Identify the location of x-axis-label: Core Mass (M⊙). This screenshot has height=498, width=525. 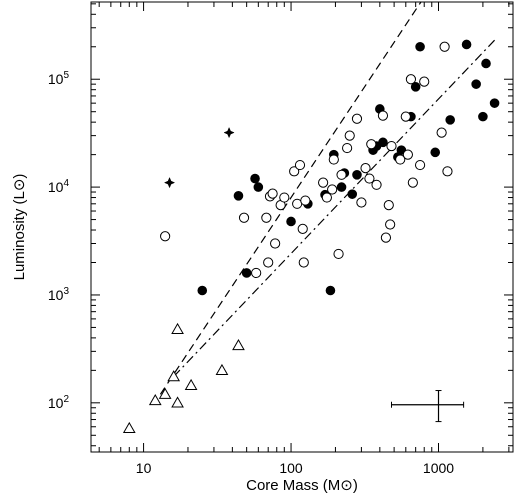
(302, 485).